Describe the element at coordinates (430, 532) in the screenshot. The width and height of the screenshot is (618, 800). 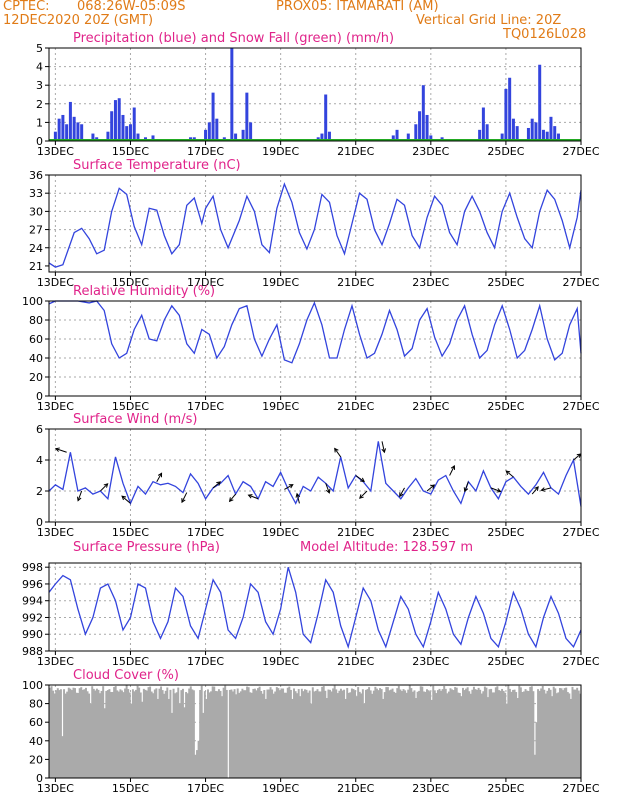
I see `x-tick-label: 23DEC` at that location.